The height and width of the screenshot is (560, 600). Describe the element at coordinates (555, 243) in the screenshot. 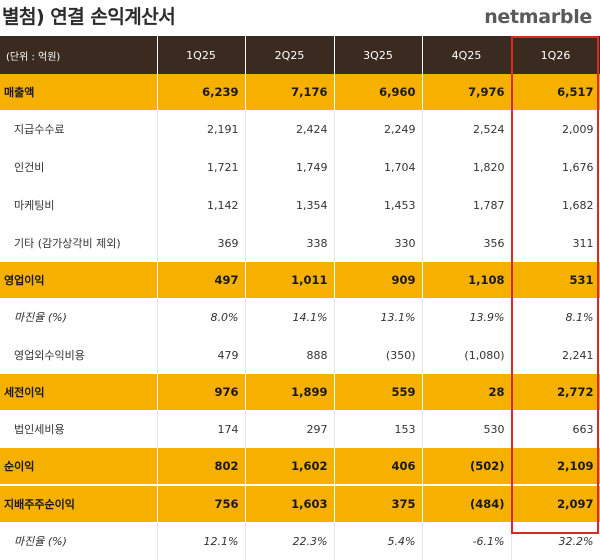

I see `table-cell: 311` at that location.